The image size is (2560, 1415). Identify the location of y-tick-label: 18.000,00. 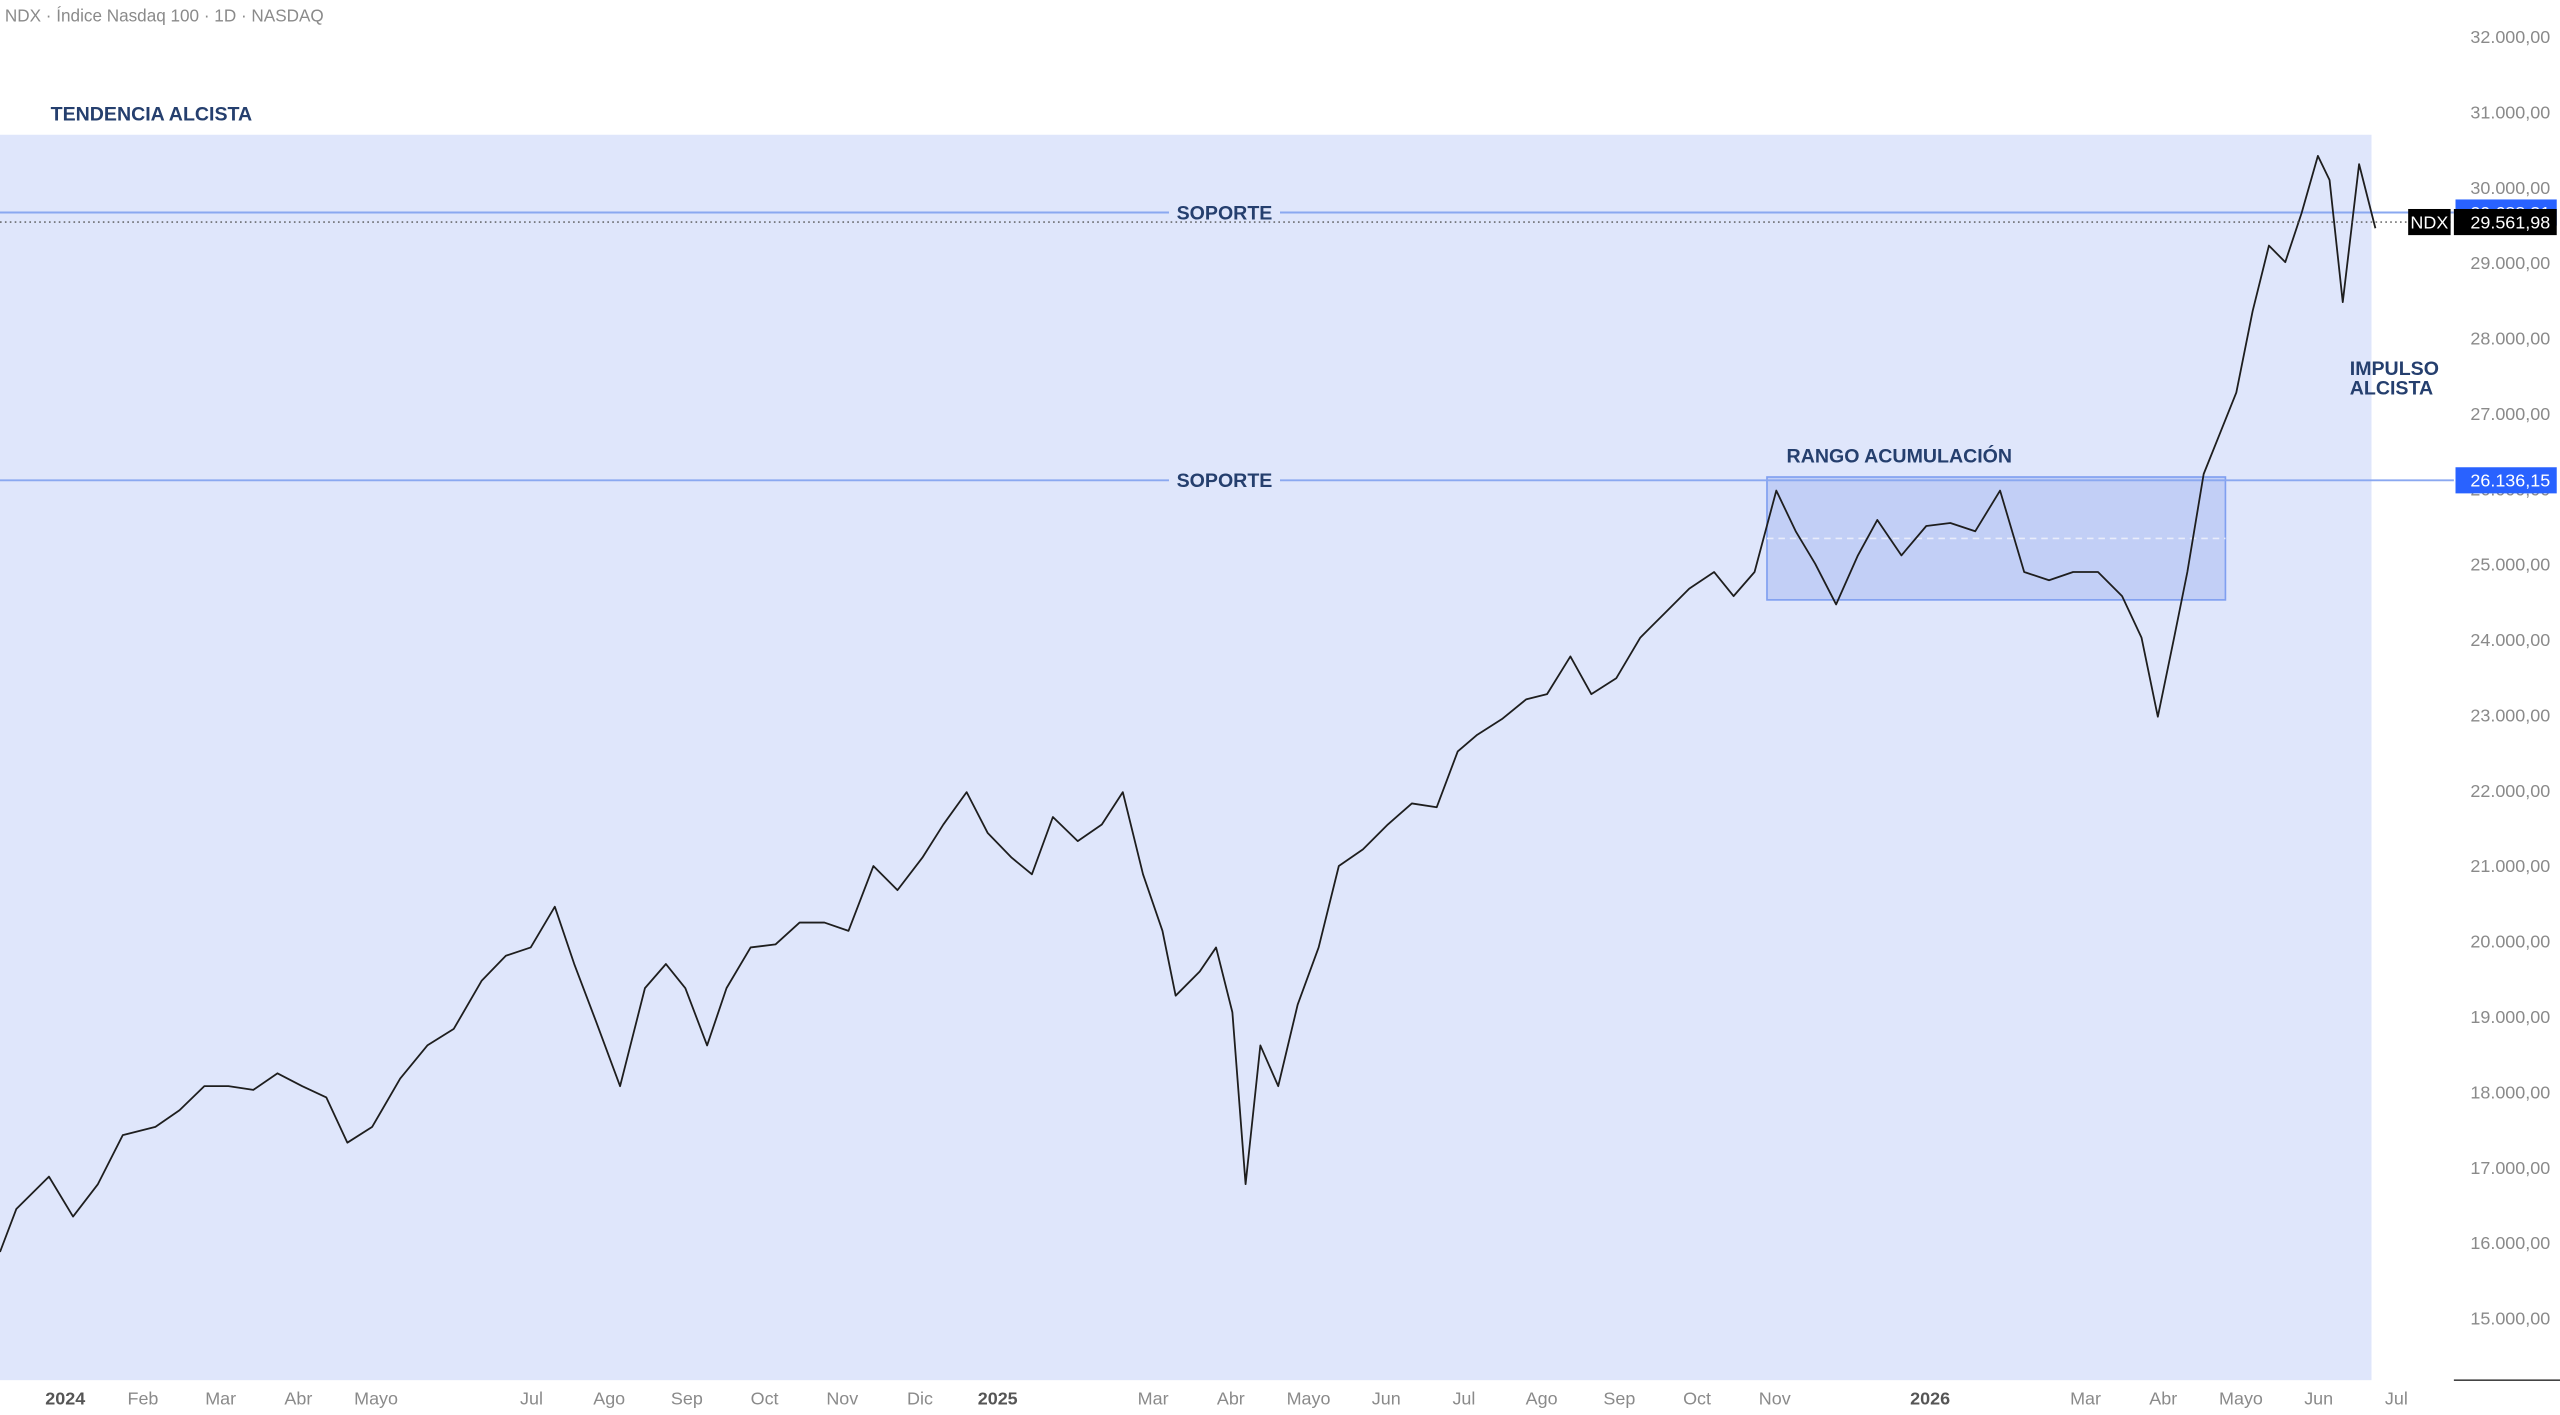
(2510, 1092).